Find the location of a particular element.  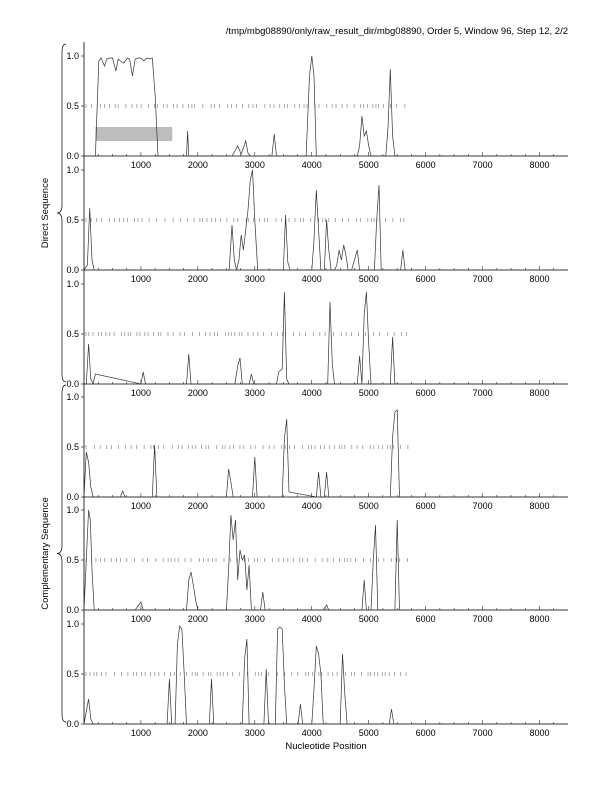

x-axis-label: Nucleotide Position is located at coordinates (325, 746).